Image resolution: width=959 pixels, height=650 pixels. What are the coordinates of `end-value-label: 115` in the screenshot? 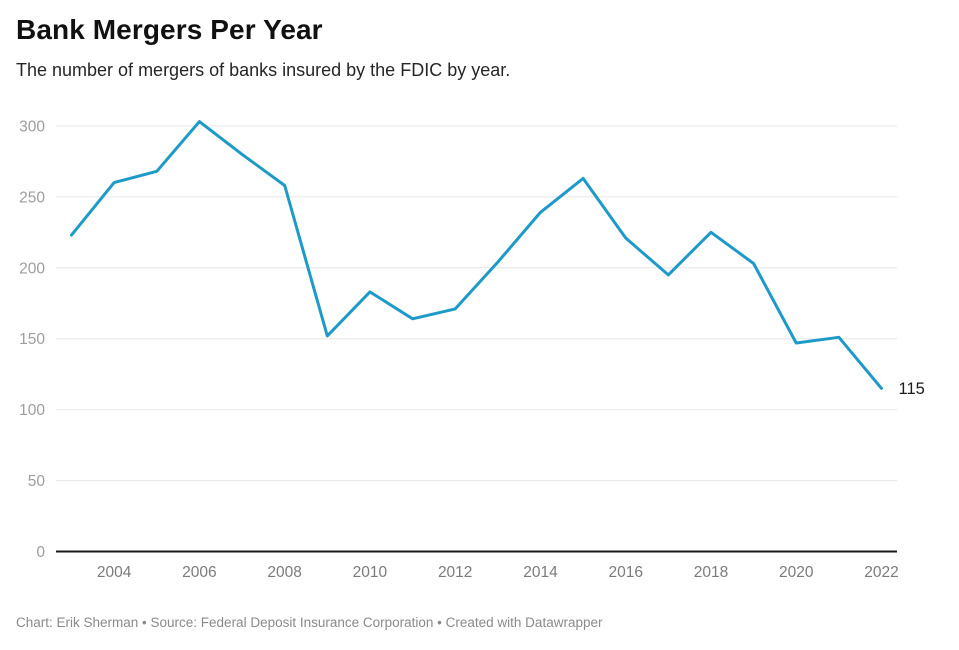 It's located at (912, 389).